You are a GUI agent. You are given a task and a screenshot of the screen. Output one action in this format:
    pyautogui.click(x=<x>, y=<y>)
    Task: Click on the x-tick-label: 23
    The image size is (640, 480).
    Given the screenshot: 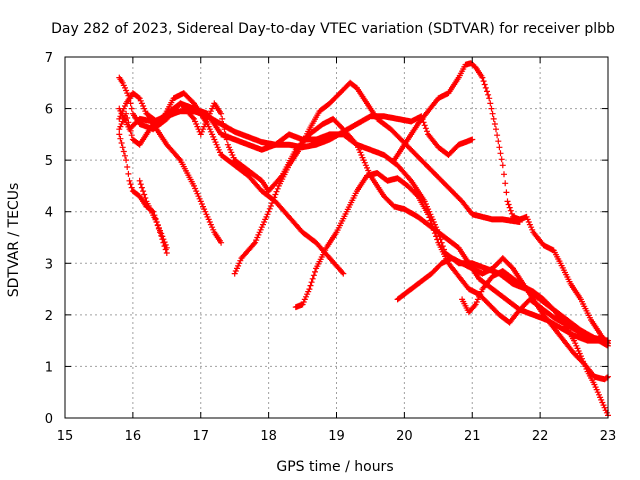 What is the action you would take?
    pyautogui.click(x=608, y=436)
    